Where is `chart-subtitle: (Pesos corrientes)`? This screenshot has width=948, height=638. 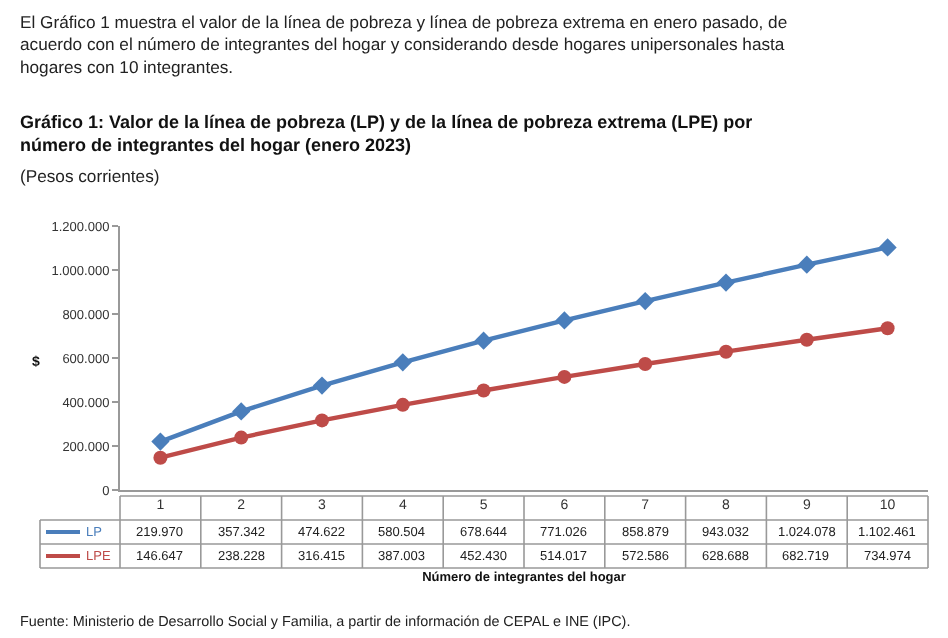 chart-subtitle: (Pesos corrientes) is located at coordinates (90, 176).